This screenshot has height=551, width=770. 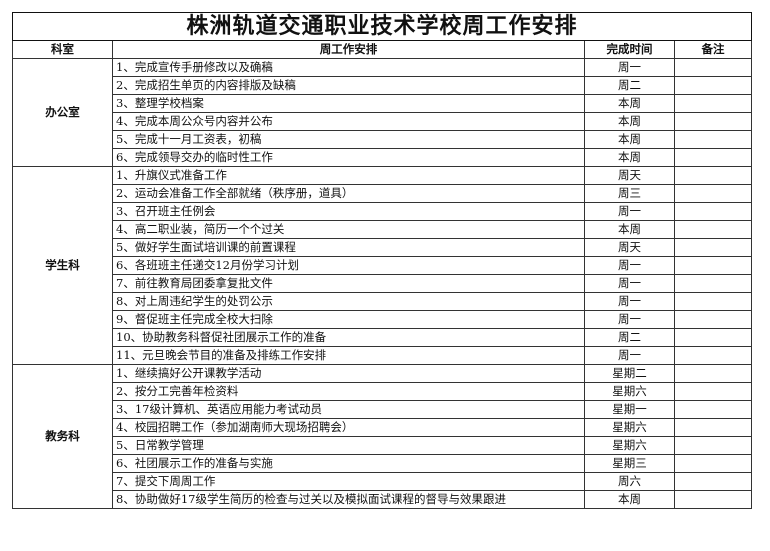 What do you see at coordinates (62, 112) in the screenshot?
I see `department-cell: 办公室` at bounding box center [62, 112].